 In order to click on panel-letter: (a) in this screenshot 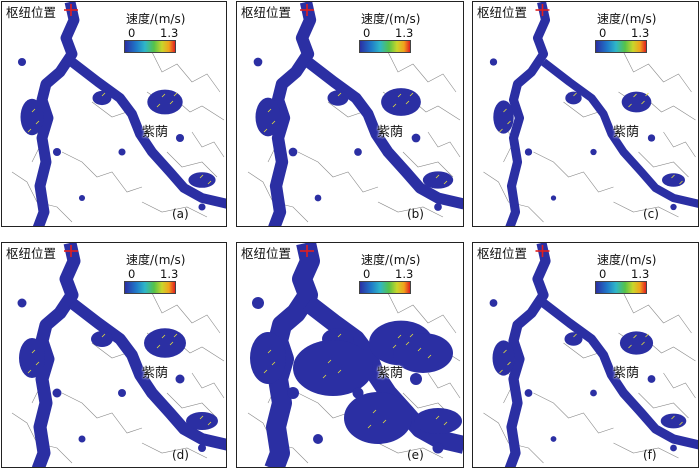, I will do `click(180, 214)`.